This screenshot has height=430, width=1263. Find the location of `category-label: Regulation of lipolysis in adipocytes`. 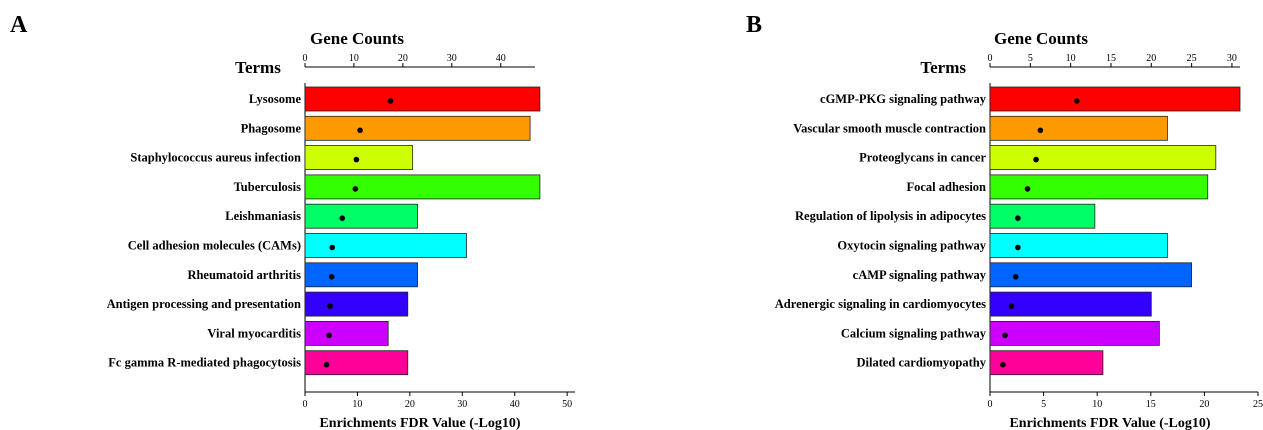

category-label: Regulation of lipolysis in adipocytes is located at coordinates (890, 216).